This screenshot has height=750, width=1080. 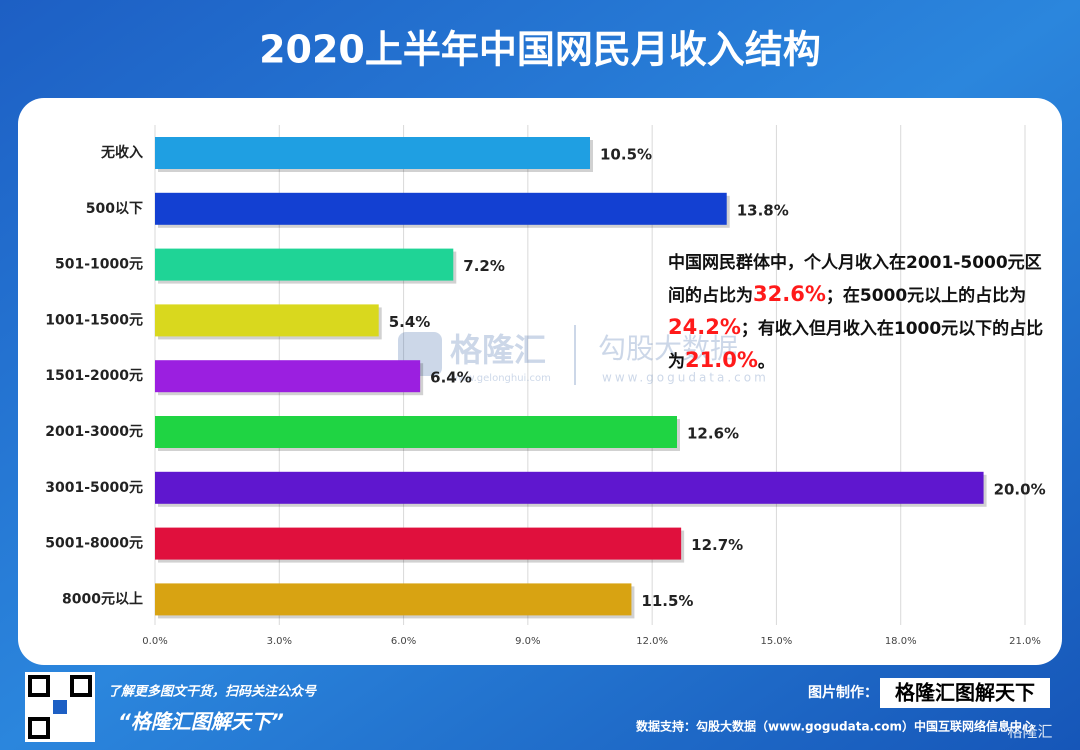 What do you see at coordinates (102, 599) in the screenshot?
I see `y-tick-label: 8000元以上` at bounding box center [102, 599].